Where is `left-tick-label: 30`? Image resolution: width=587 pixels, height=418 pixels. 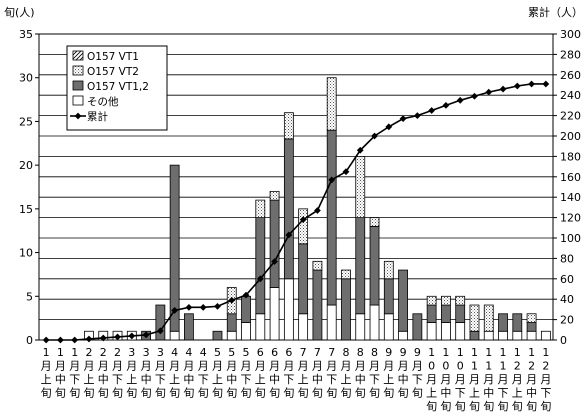 left-tick-label: 30 is located at coordinates (26, 78).